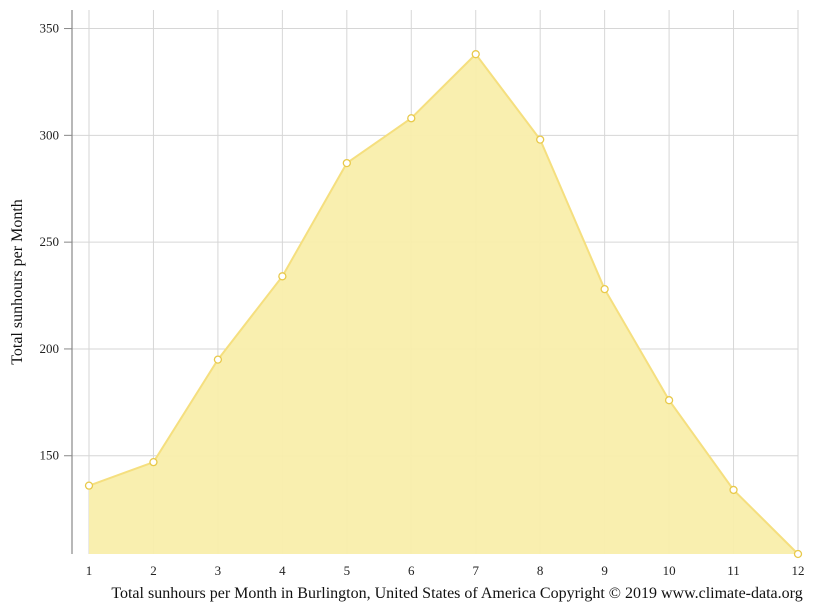  Describe the element at coordinates (50, 455) in the screenshot. I see `y-tick-label: 150` at that location.